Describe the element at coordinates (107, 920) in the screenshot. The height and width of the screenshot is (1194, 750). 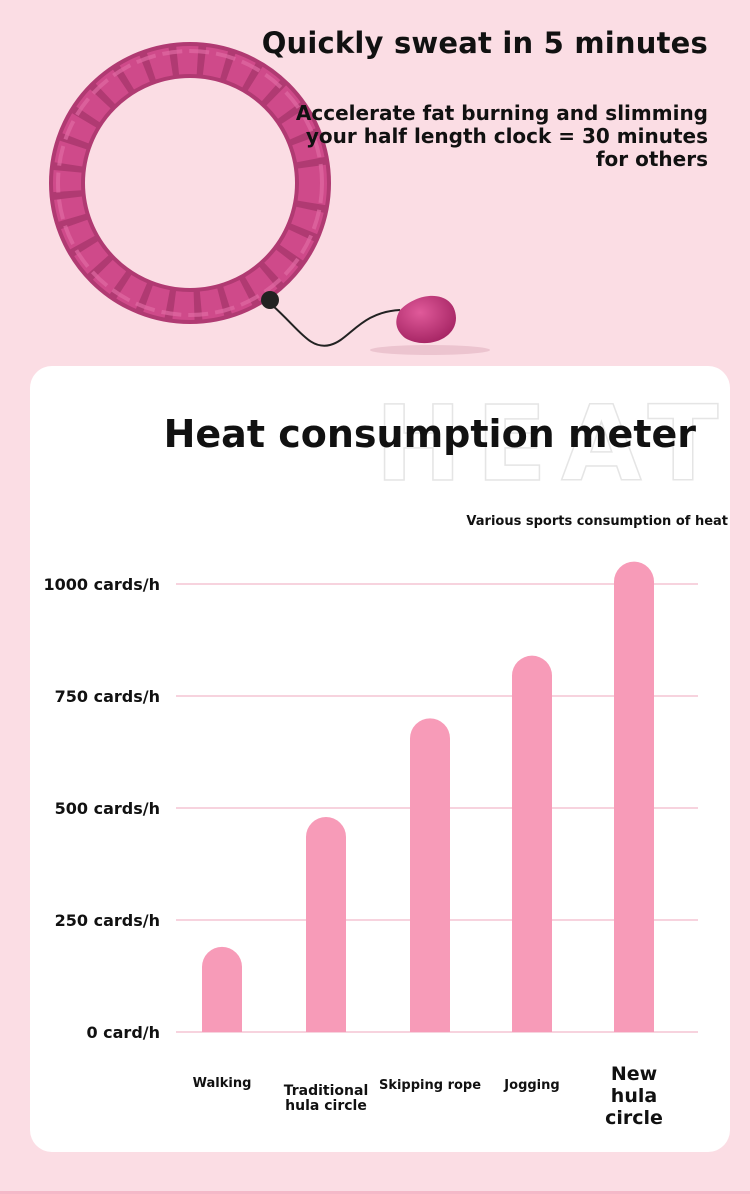
I see `y-tick-label: 250 cards/h` at that location.